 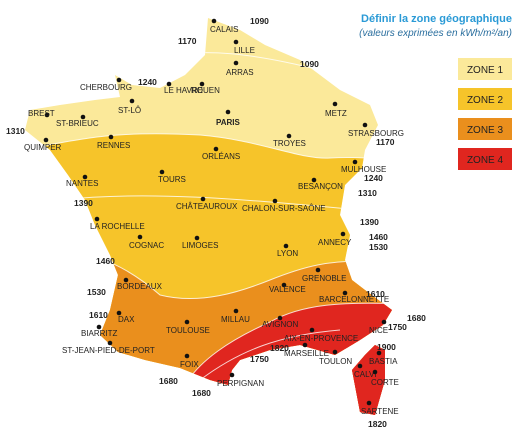 I want to click on city-label: CALVI, so click(x=365, y=374).